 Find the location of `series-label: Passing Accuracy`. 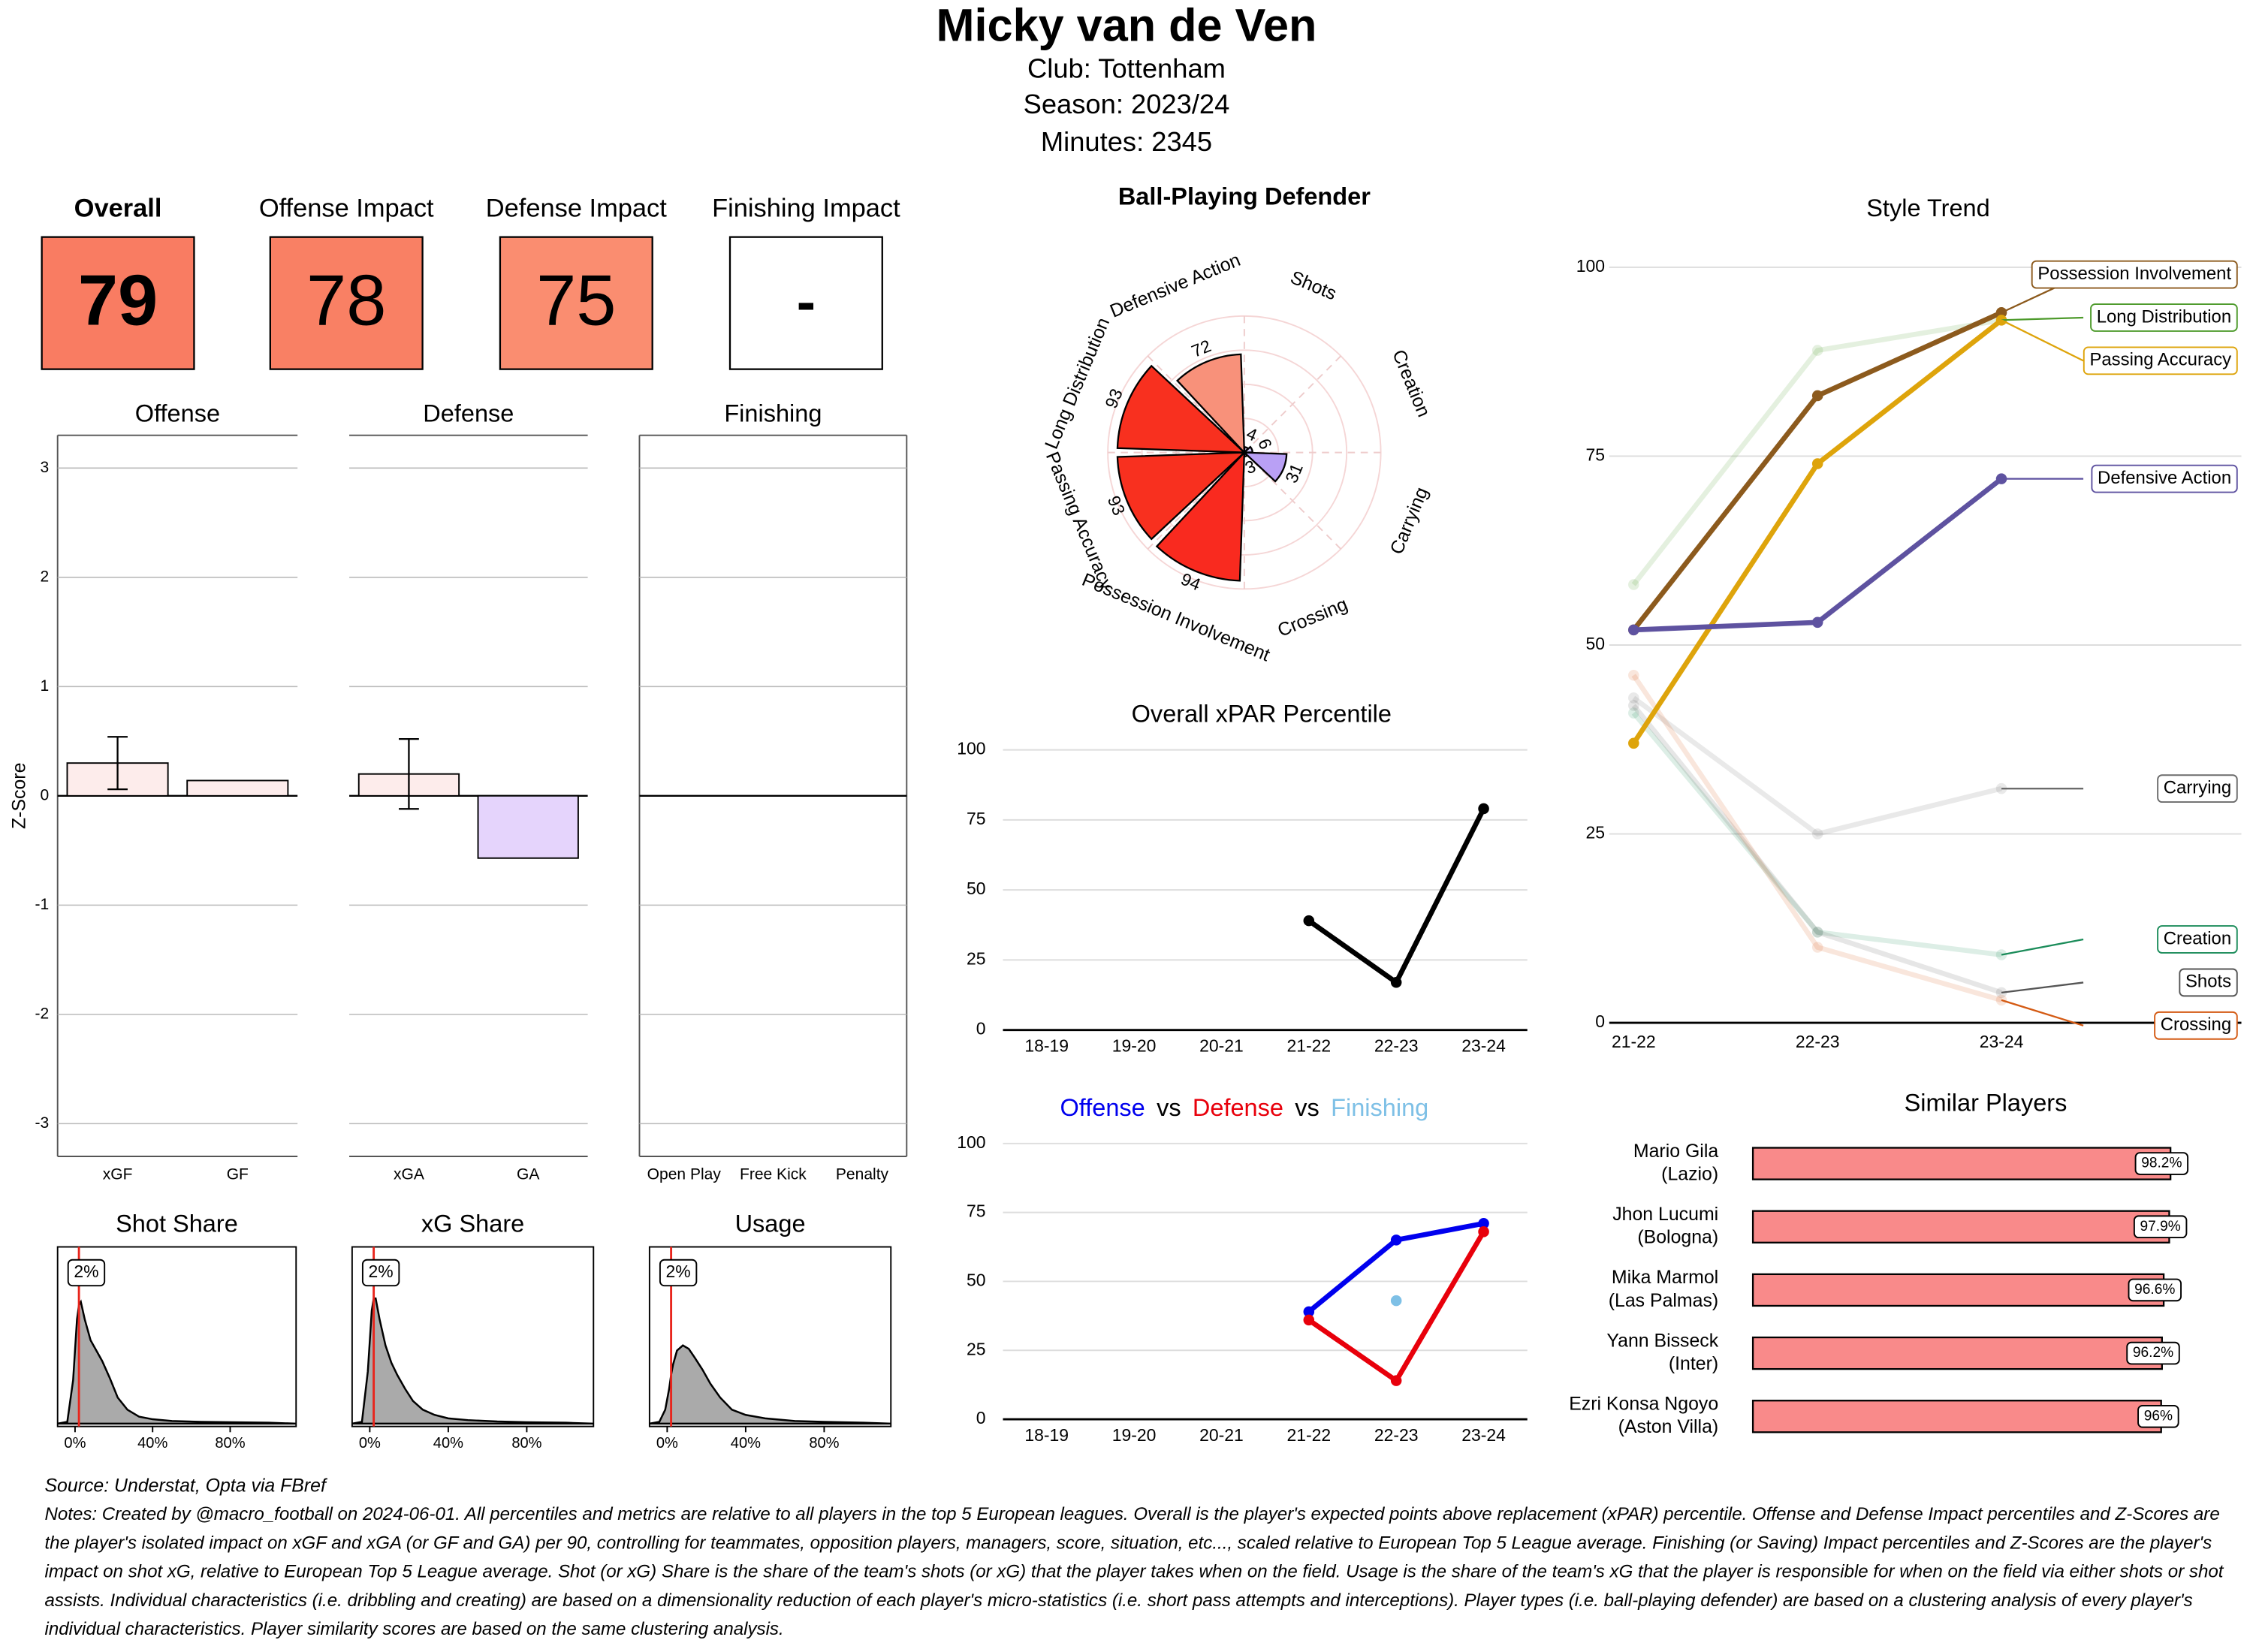

series-label: Passing Accuracy is located at coordinates (2160, 360).